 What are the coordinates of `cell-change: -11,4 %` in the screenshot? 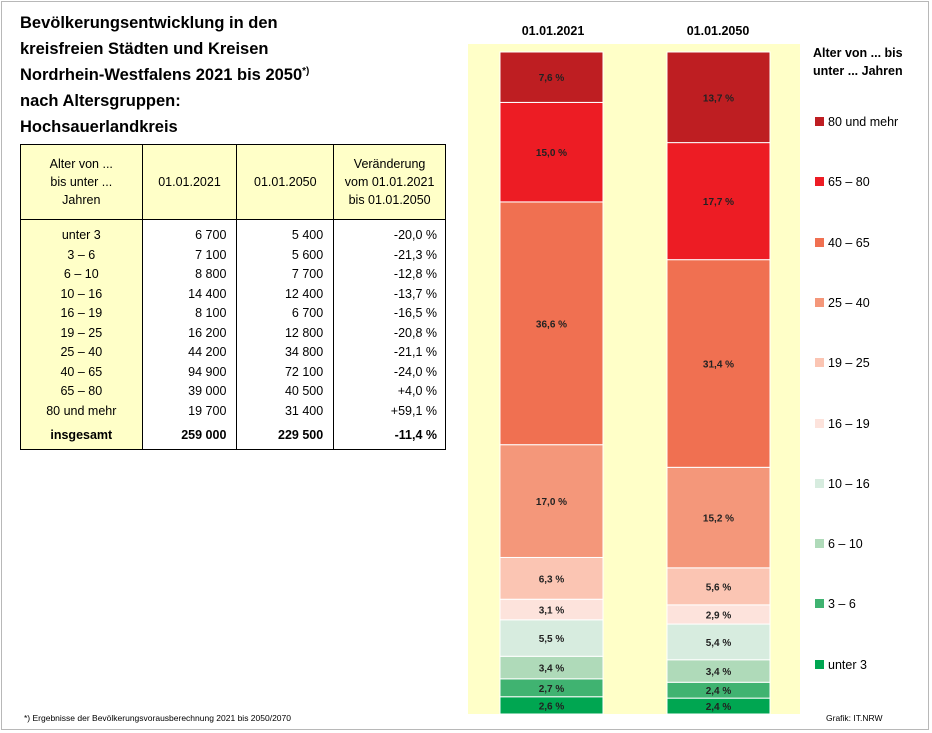 It's located at (389, 435).